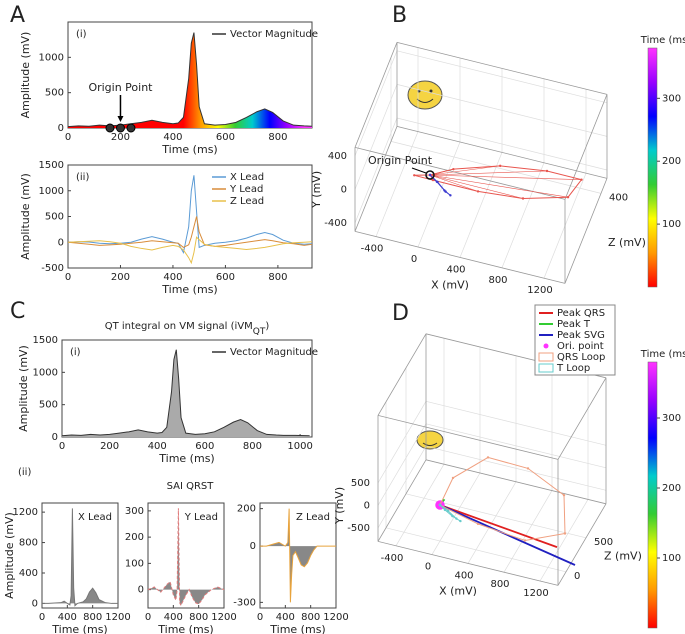  What do you see at coordinates (54, 217) in the screenshot?
I see `y-tick-label: 500` at bounding box center [54, 217].